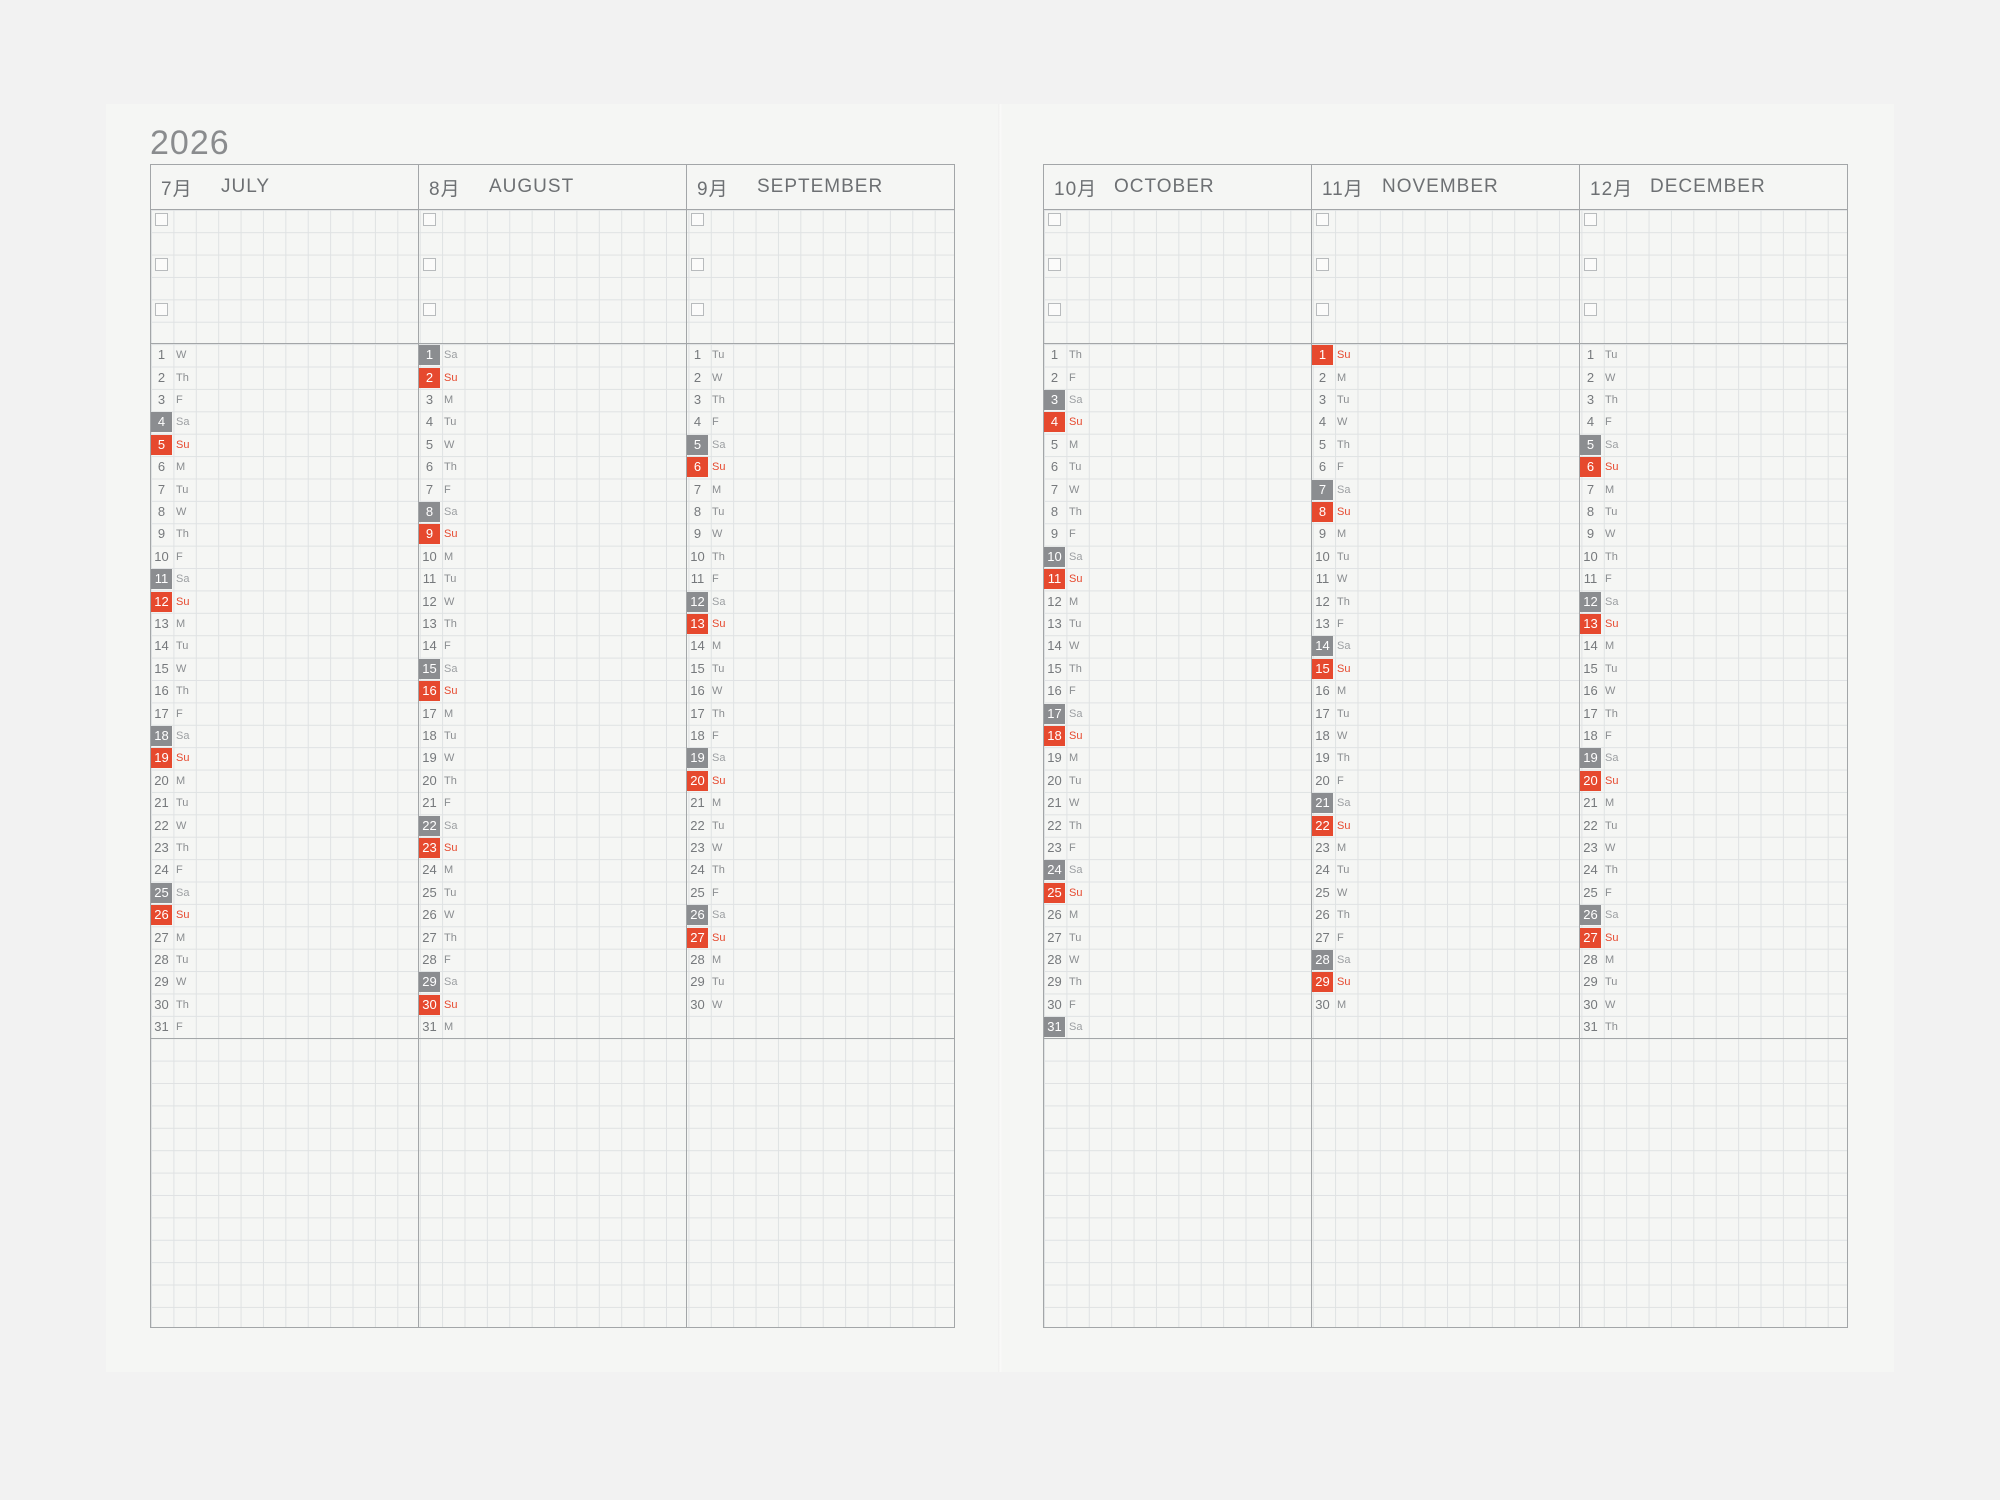 The height and width of the screenshot is (1500, 2000). I want to click on day-row: 24 Th, so click(717, 870).